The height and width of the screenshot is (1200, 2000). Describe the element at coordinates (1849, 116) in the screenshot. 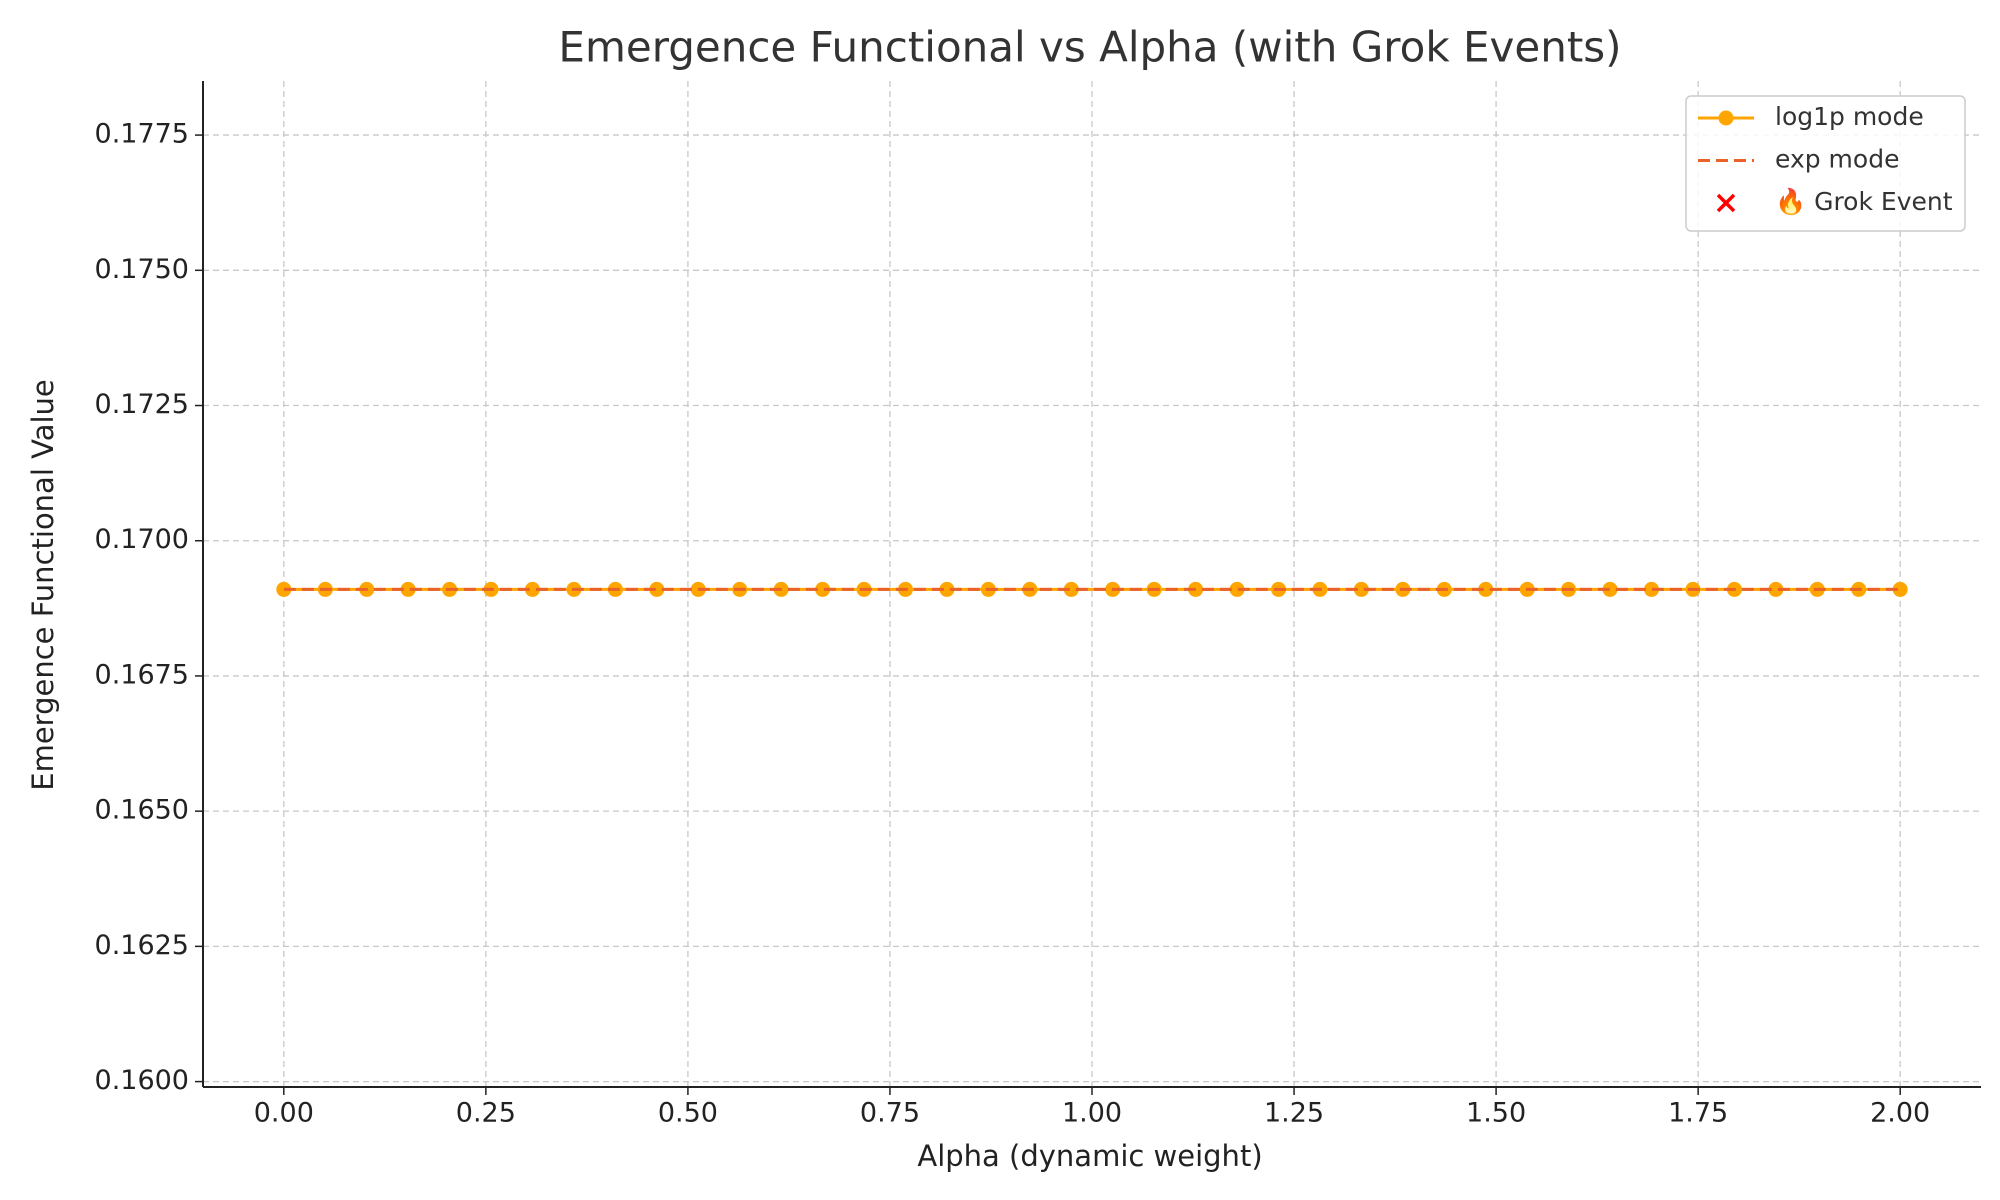

I see `legend-label: log1p mode` at that location.